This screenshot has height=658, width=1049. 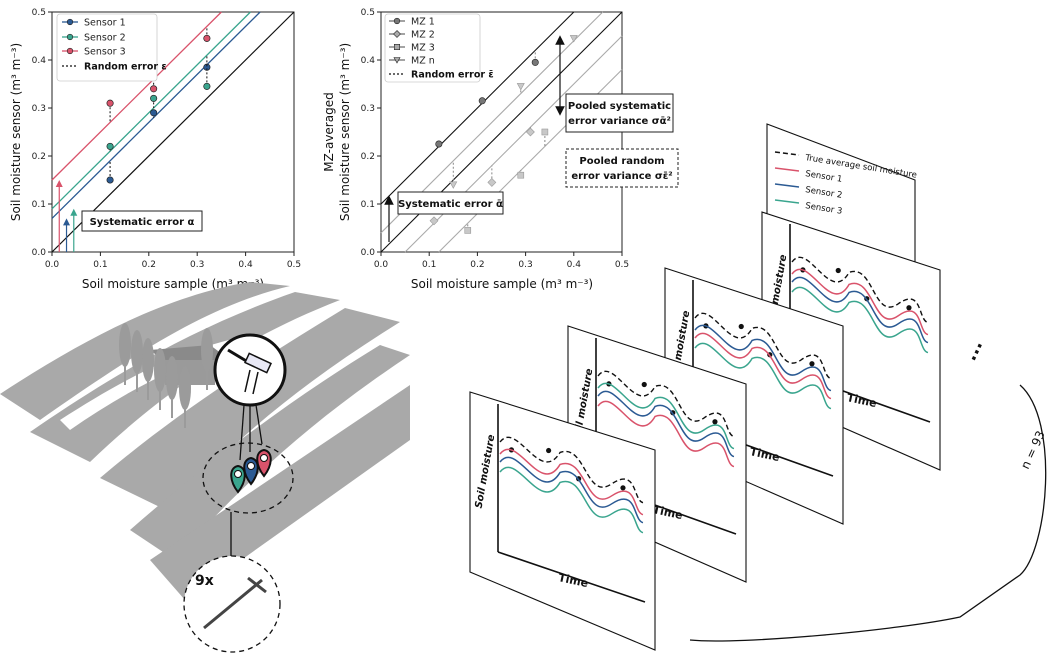 What do you see at coordinates (439, 48) in the screenshot?
I see `chart2-legend: MZ 1 MZ 2 MZ 3 MZ n Random error ε̄` at bounding box center [439, 48].